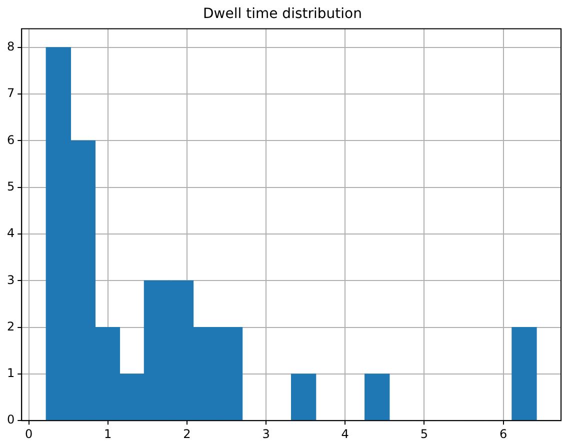  I want to click on y-tick-label: 1, so click(10, 373).